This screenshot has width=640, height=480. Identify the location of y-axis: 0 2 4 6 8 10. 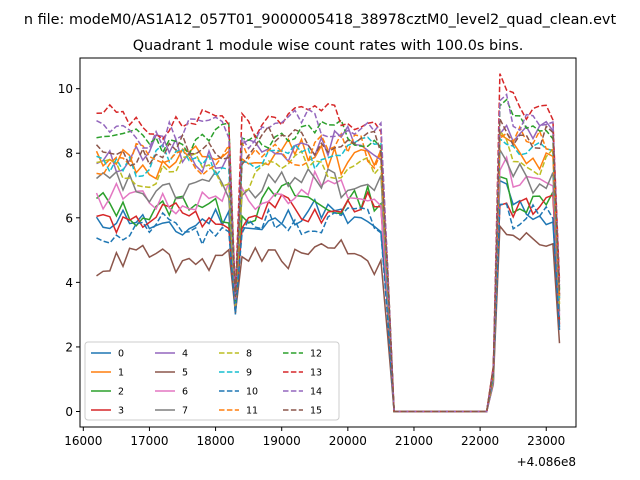
(69, 250).